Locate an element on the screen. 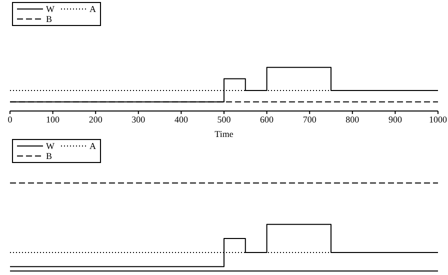  x-tick-label: 200 is located at coordinates (95, 119).